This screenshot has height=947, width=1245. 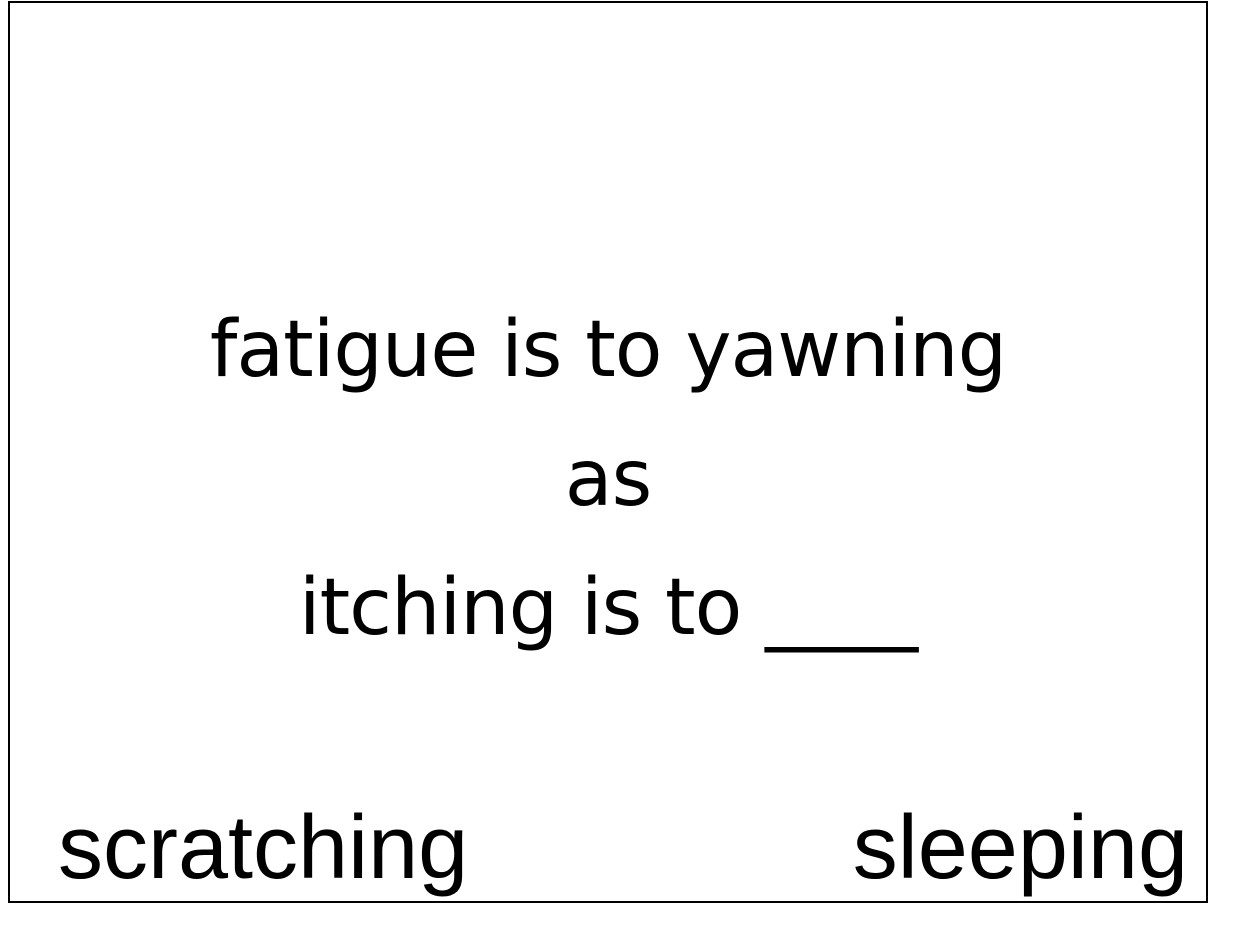 I want to click on option-left: scratching, so click(x=263, y=848).